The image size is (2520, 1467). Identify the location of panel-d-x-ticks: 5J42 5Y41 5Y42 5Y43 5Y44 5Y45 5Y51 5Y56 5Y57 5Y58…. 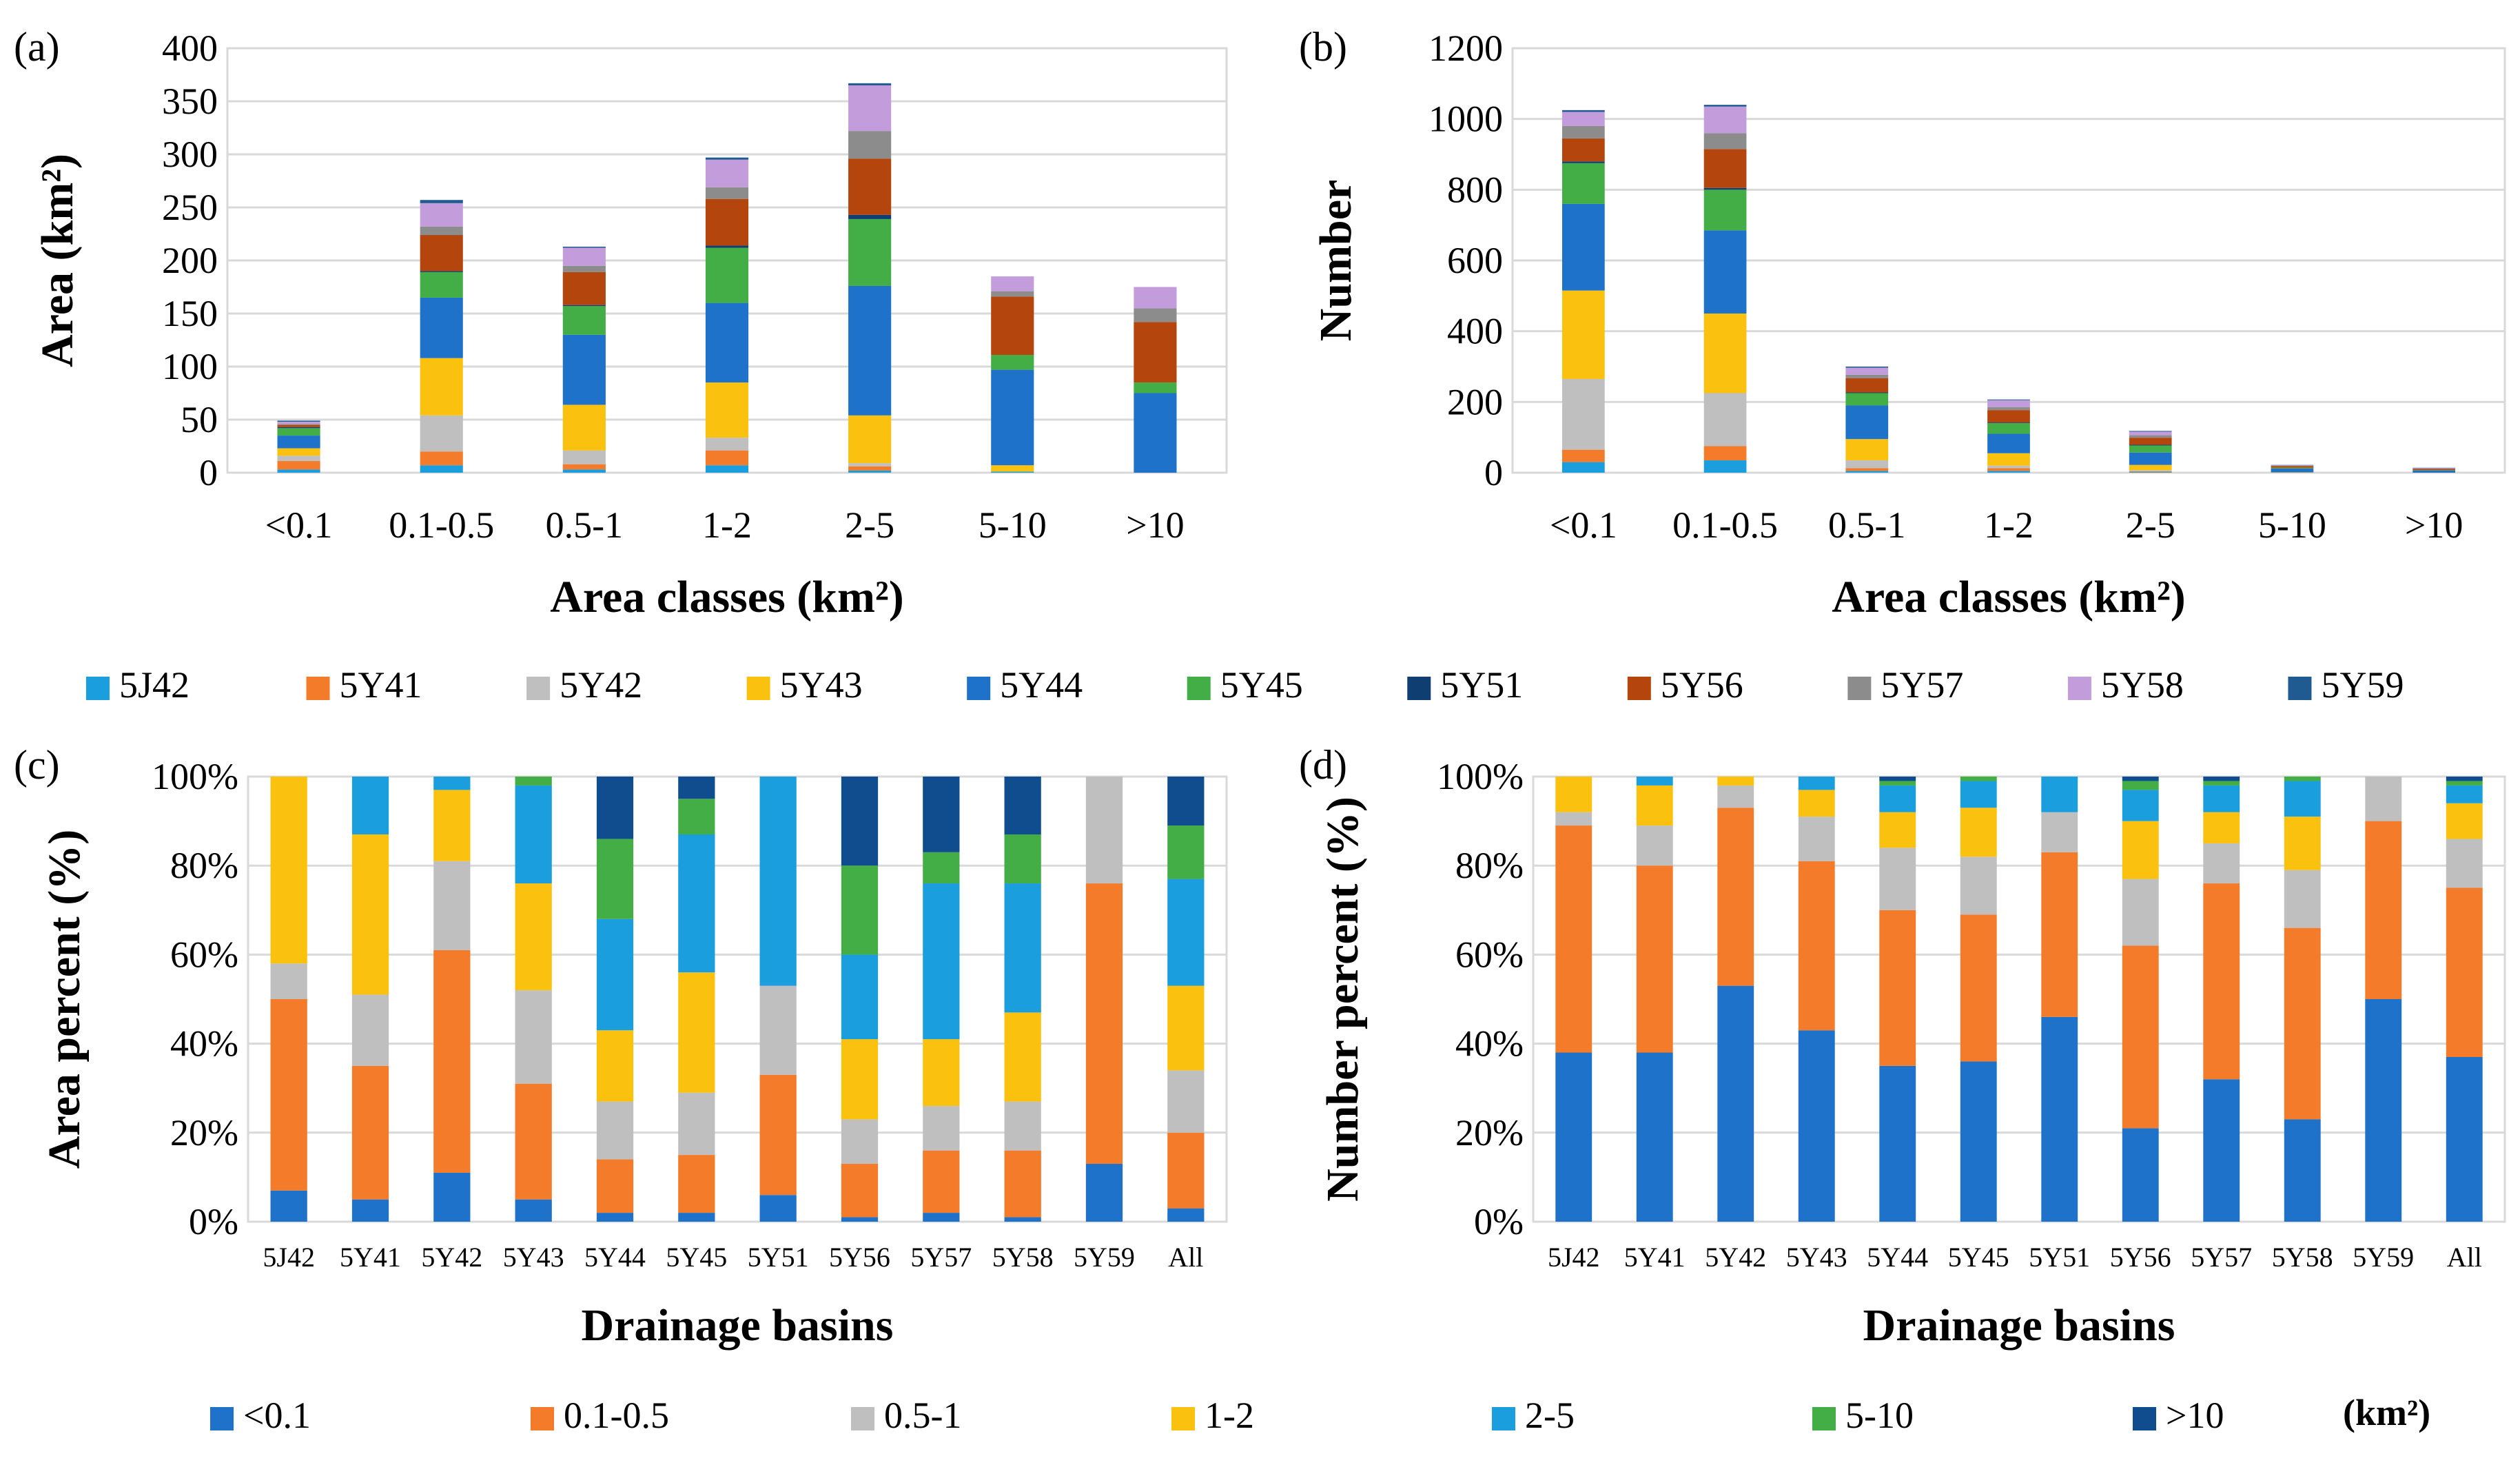
(2015, 1257).